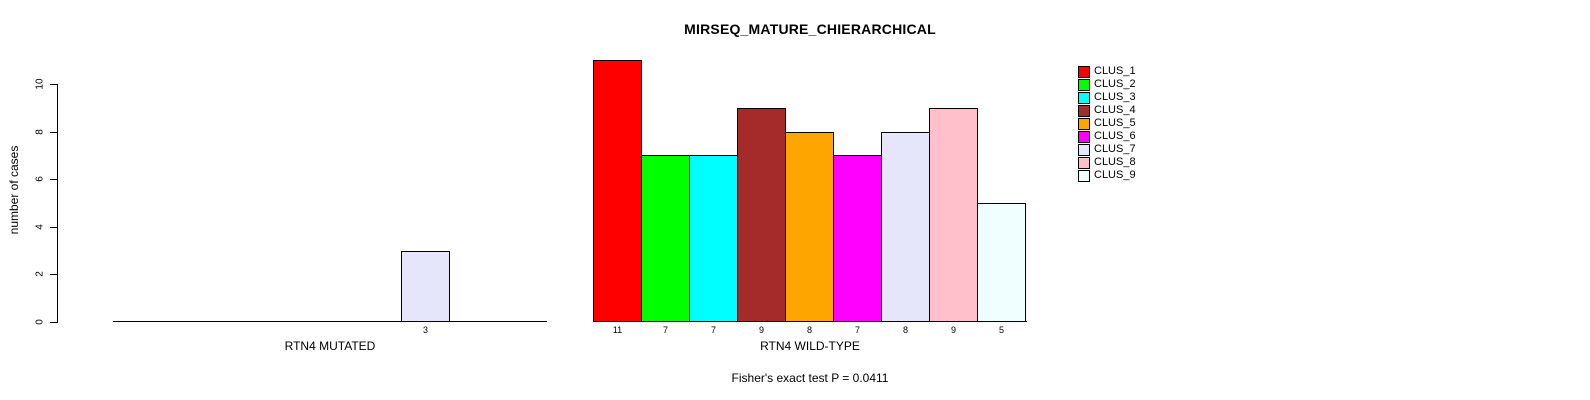 This screenshot has height=400, width=1590. Describe the element at coordinates (330, 321) in the screenshot. I see `x-axis-baseline` at that location.